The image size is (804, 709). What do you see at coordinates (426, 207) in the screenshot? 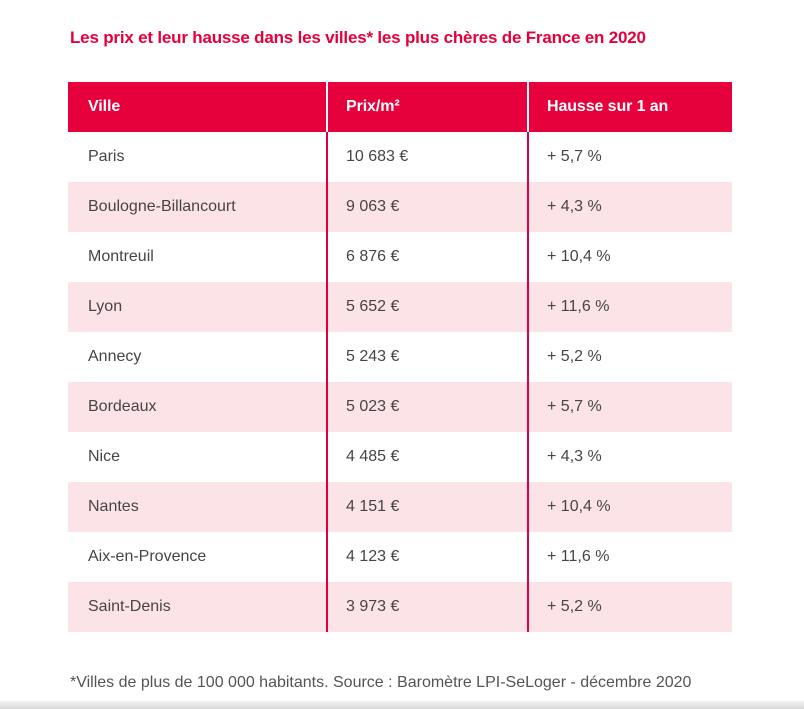
I see `table-cell-prix: 9 063 €` at bounding box center [426, 207].